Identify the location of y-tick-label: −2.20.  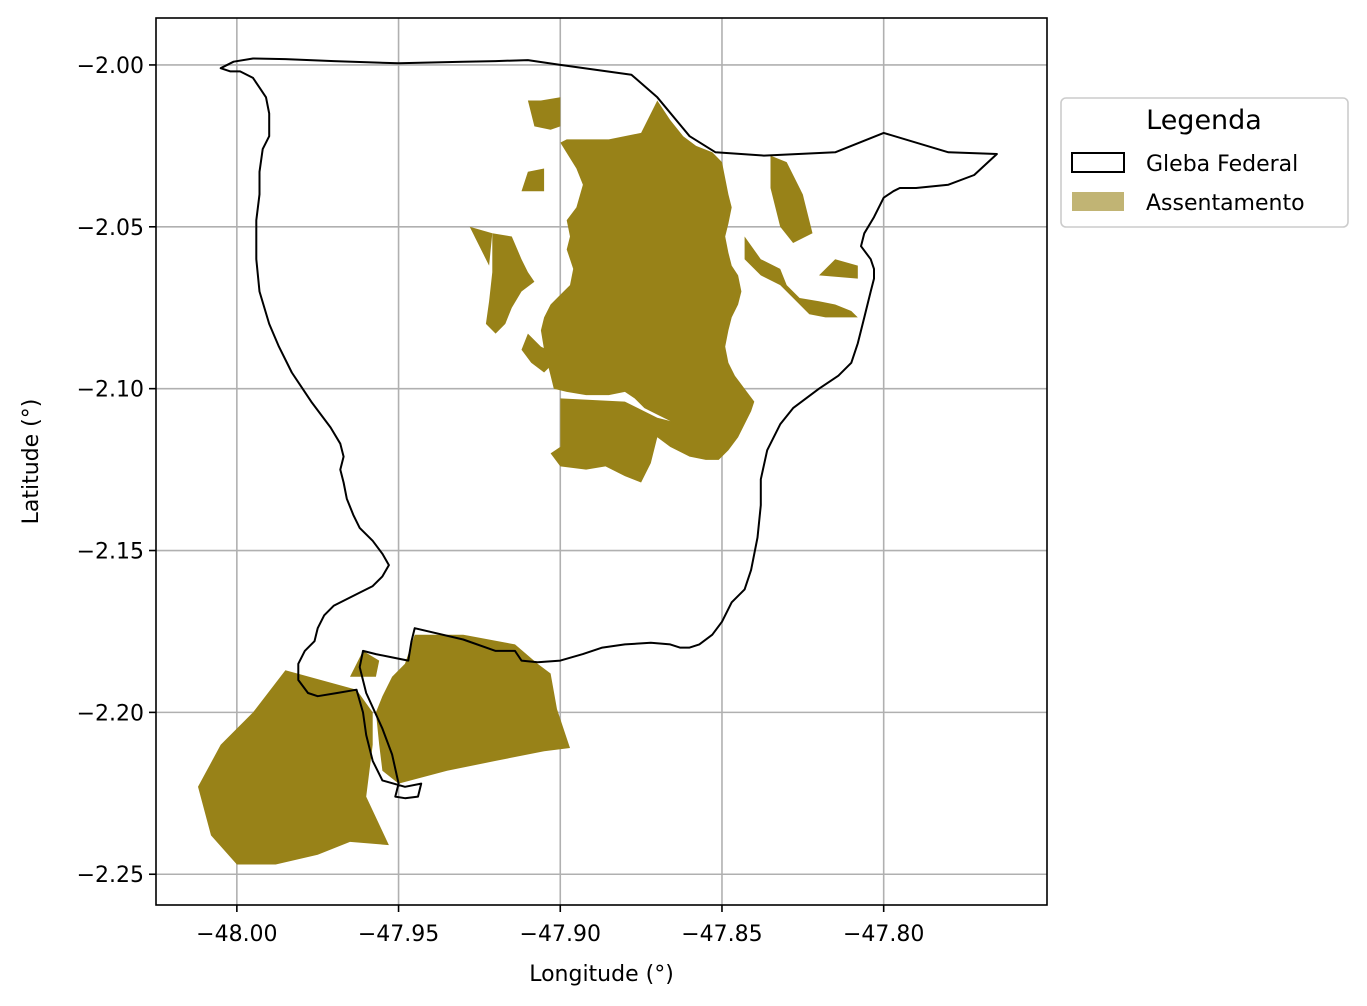
(110, 713).